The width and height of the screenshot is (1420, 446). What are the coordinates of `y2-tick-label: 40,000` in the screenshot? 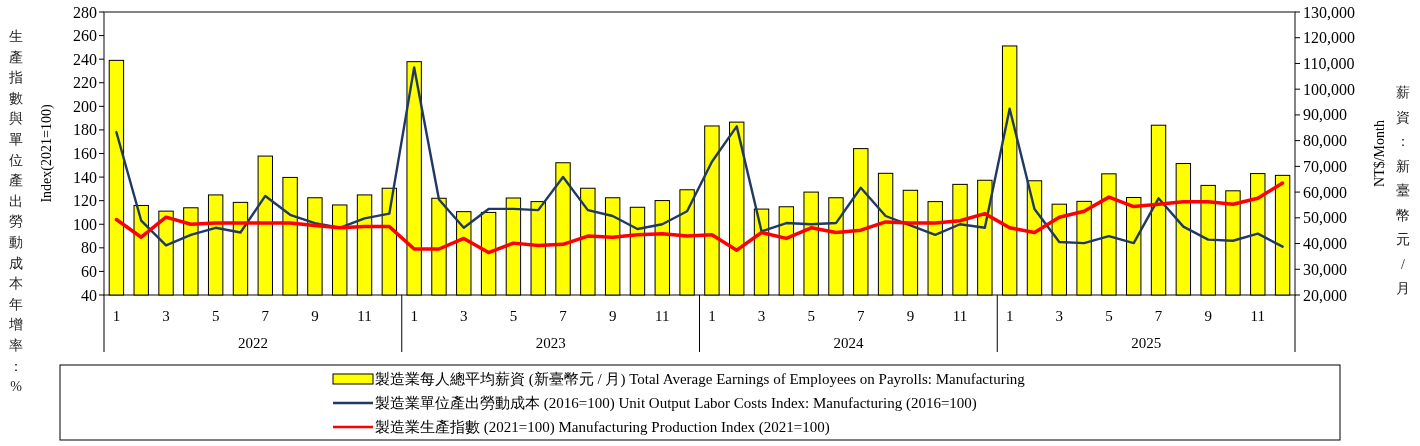 It's located at (1325, 244).